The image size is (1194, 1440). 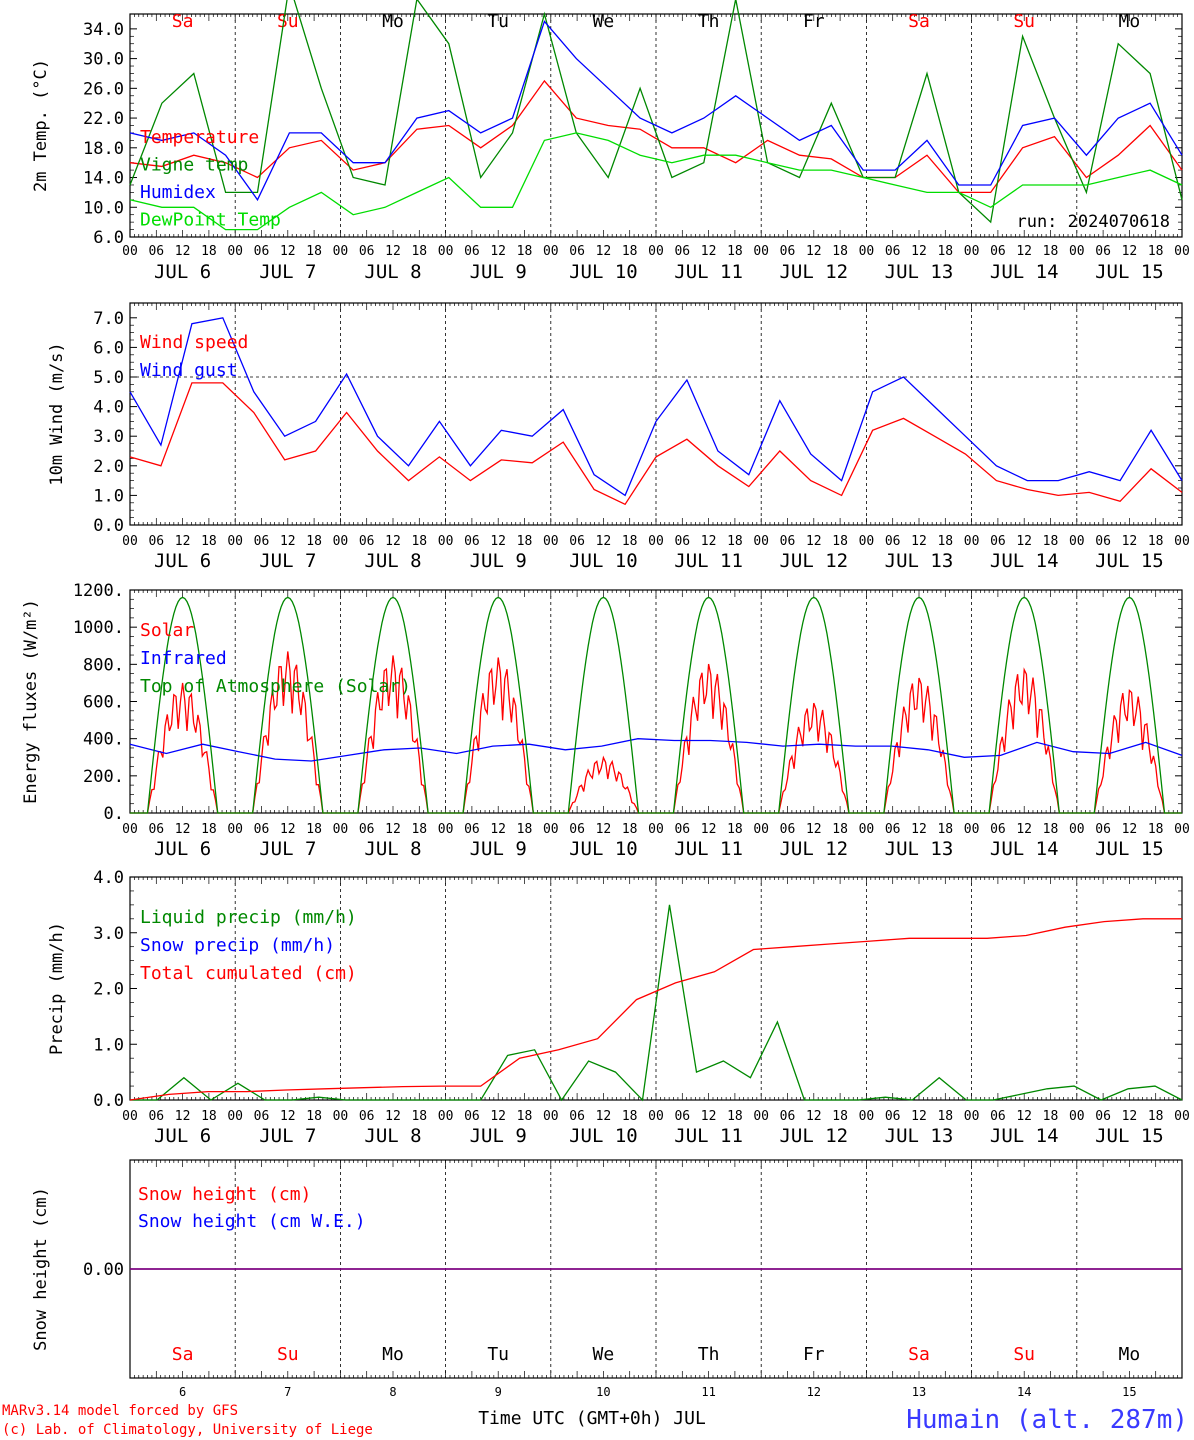 What do you see at coordinates (656, 444) in the screenshot?
I see `series-line-wind-speed` at bounding box center [656, 444].